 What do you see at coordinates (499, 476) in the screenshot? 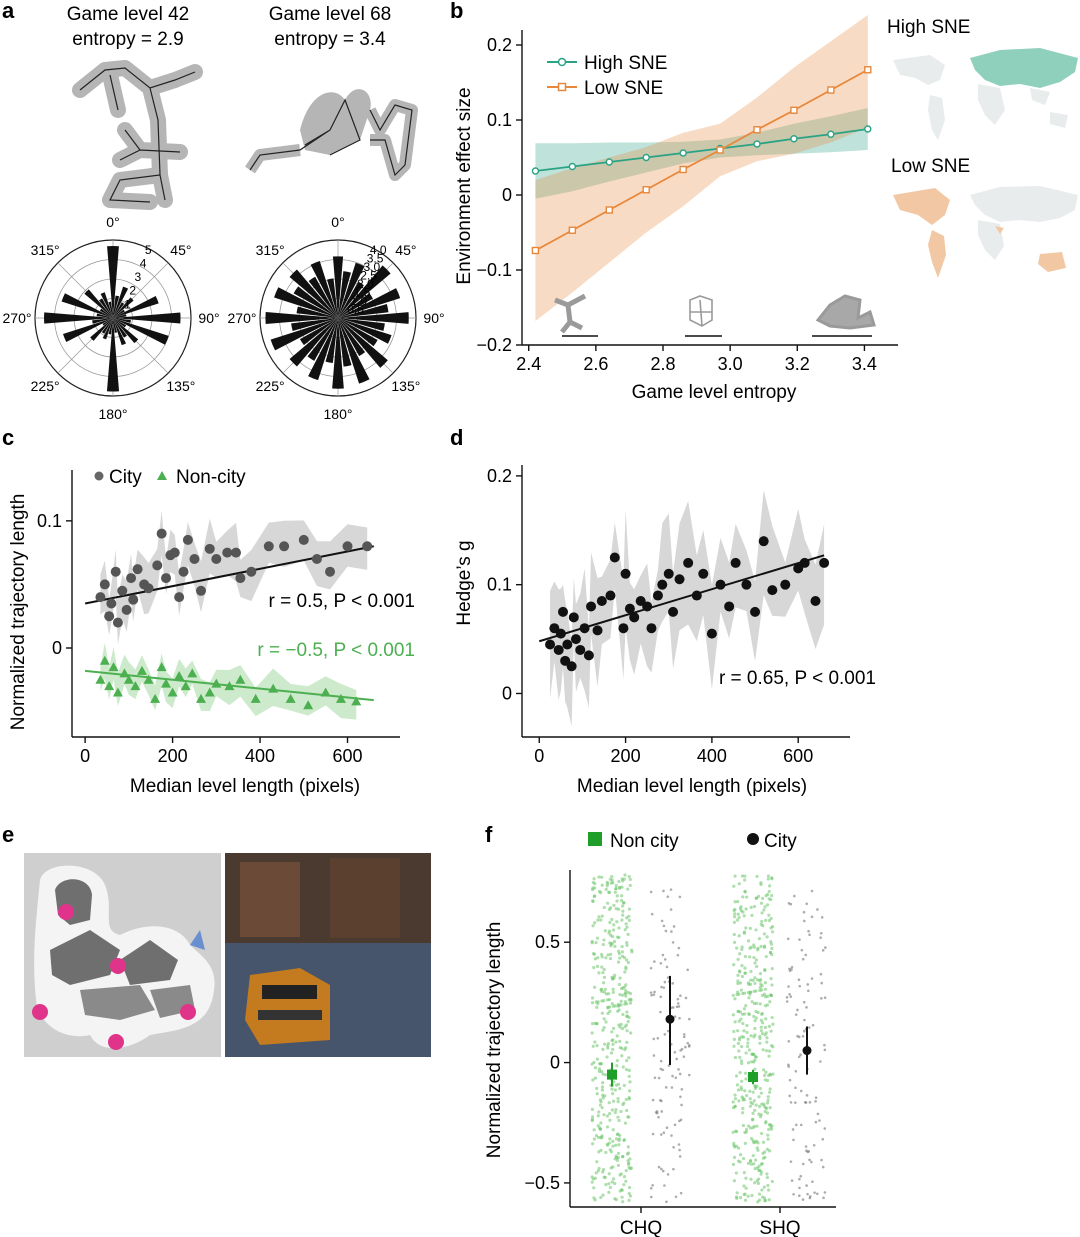
I see `d-y-tick-label: 0.2` at bounding box center [499, 476].